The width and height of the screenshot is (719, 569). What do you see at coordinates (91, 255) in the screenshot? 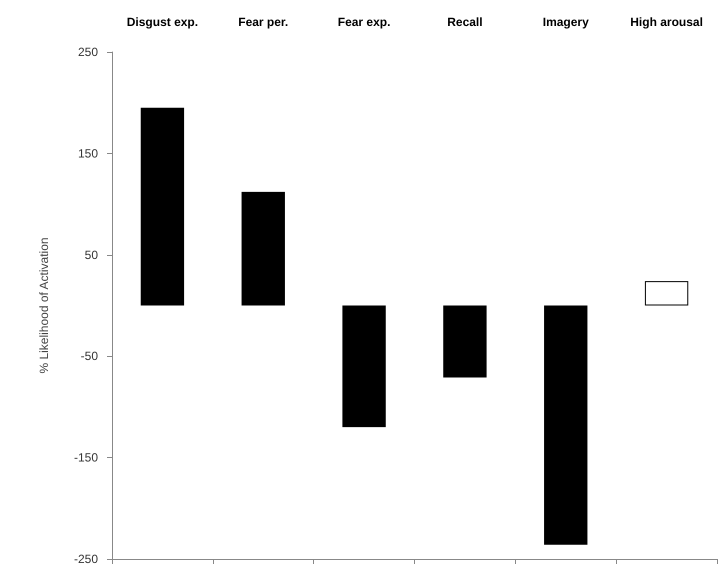
I see `y-tick-label: 50` at bounding box center [91, 255].